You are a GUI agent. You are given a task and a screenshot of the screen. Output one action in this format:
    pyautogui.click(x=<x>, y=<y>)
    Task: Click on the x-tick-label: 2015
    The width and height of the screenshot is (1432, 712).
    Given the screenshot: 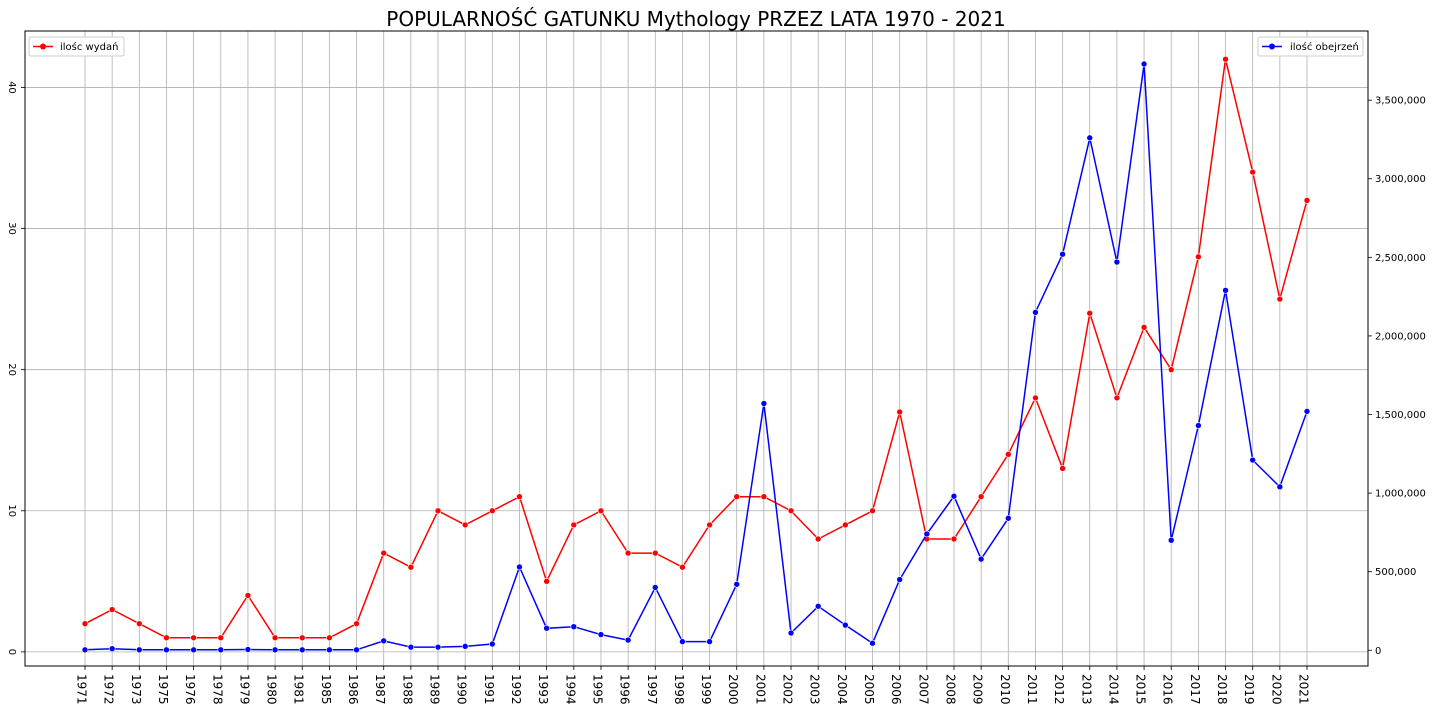 What is the action you would take?
    pyautogui.click(x=1141, y=689)
    